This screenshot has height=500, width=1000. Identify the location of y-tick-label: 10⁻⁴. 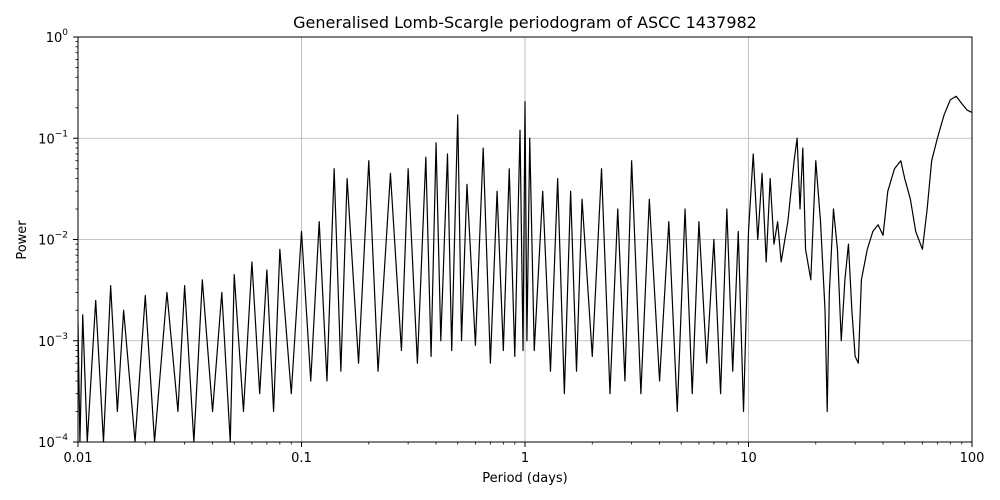
(53, 442).